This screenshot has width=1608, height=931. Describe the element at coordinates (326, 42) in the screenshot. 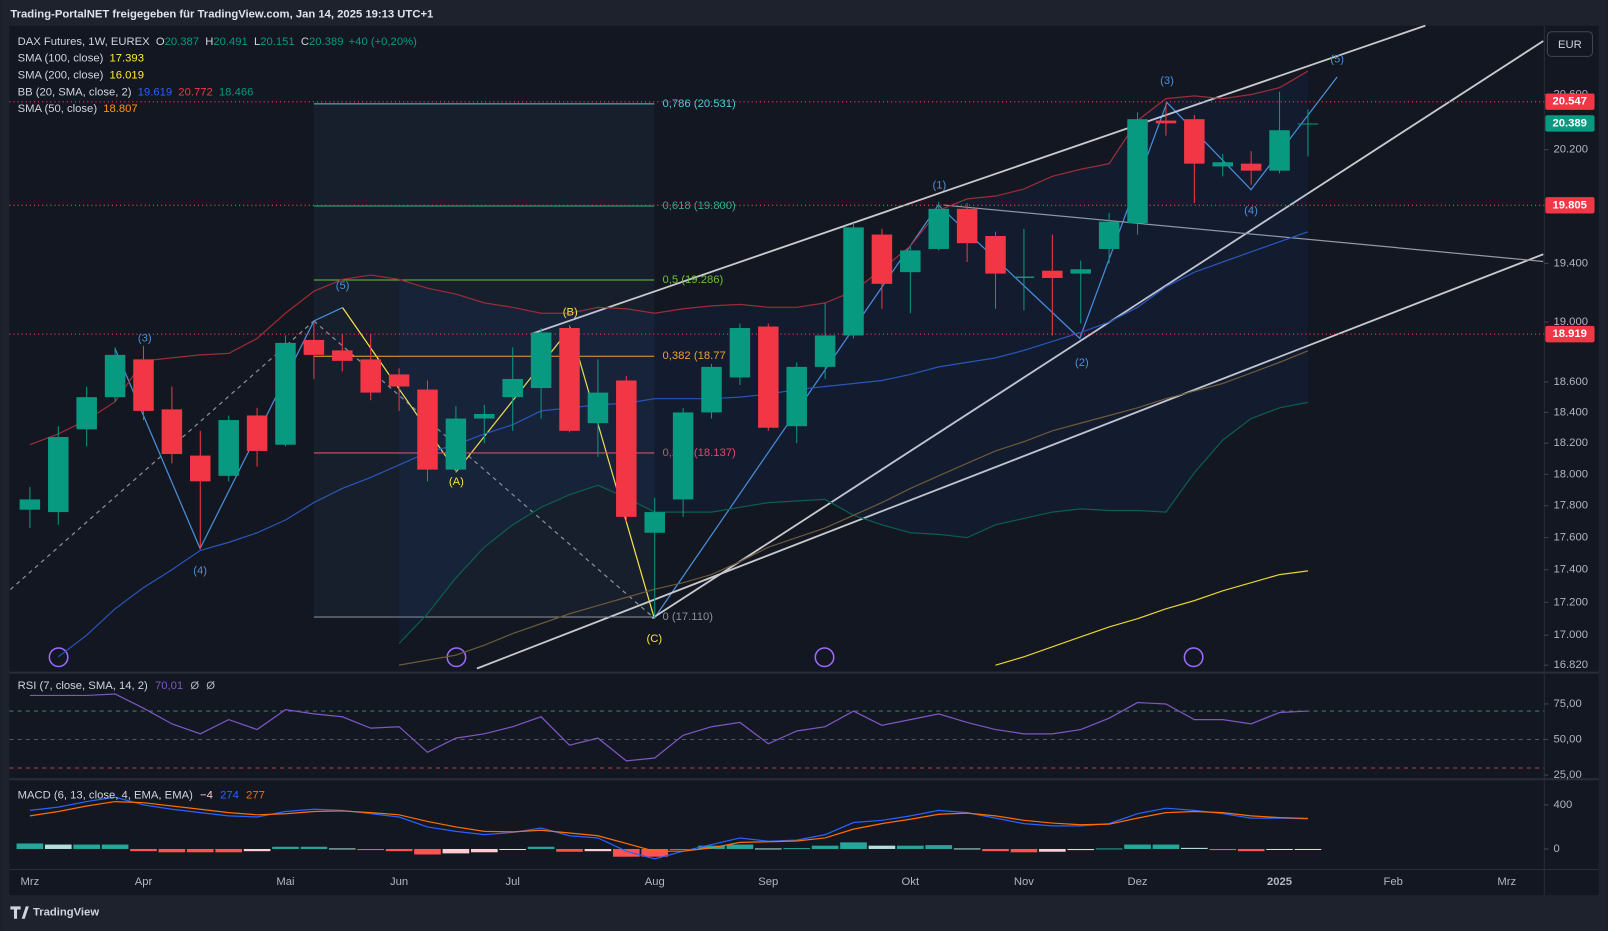

I see `ohlc-value: 20.389` at that location.